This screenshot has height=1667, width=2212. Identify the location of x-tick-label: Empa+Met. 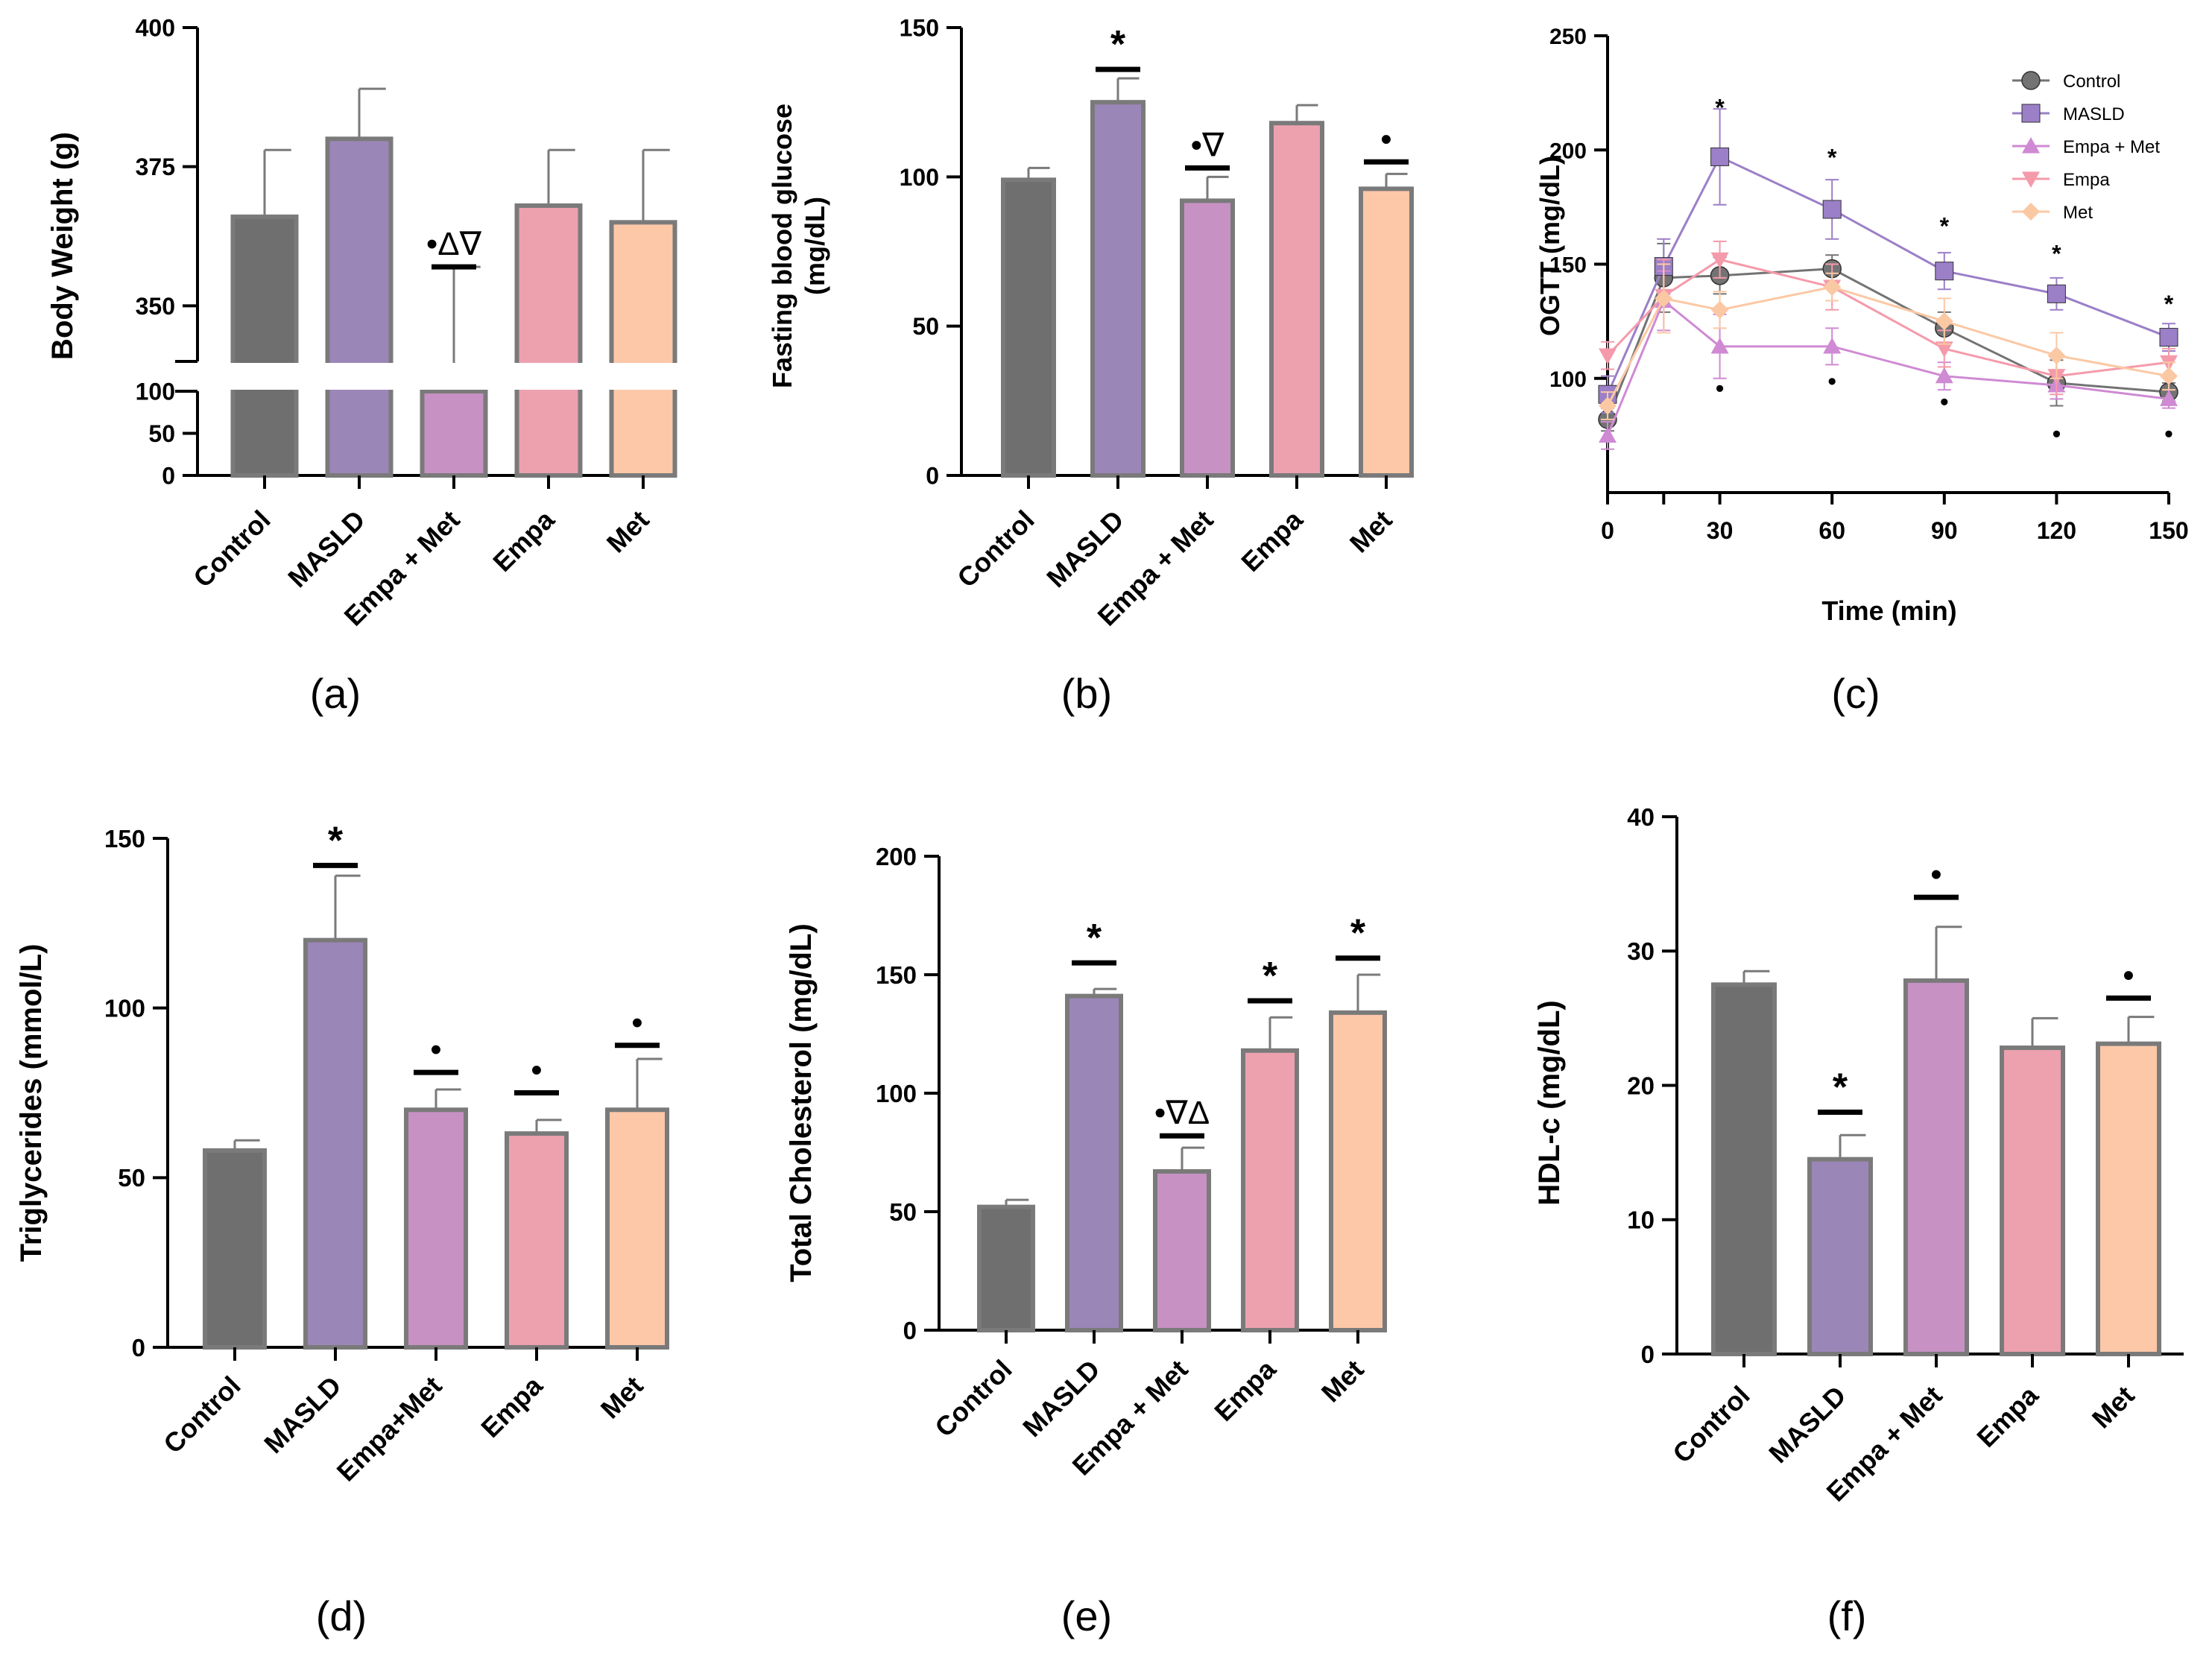
(389, 1428).